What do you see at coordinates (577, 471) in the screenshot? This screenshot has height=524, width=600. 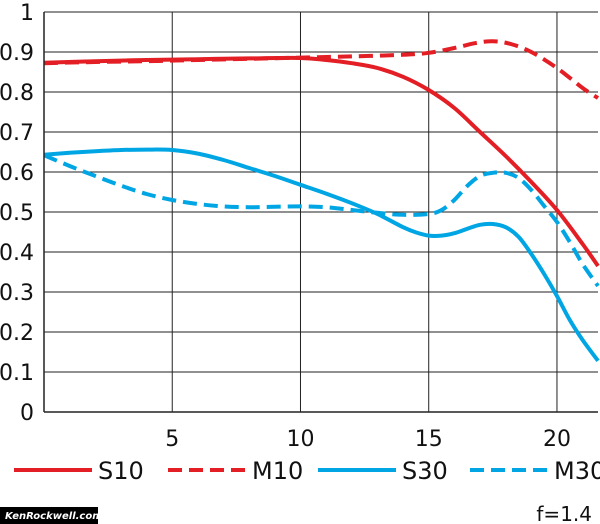 I see `legend-label-m30: M30` at bounding box center [577, 471].